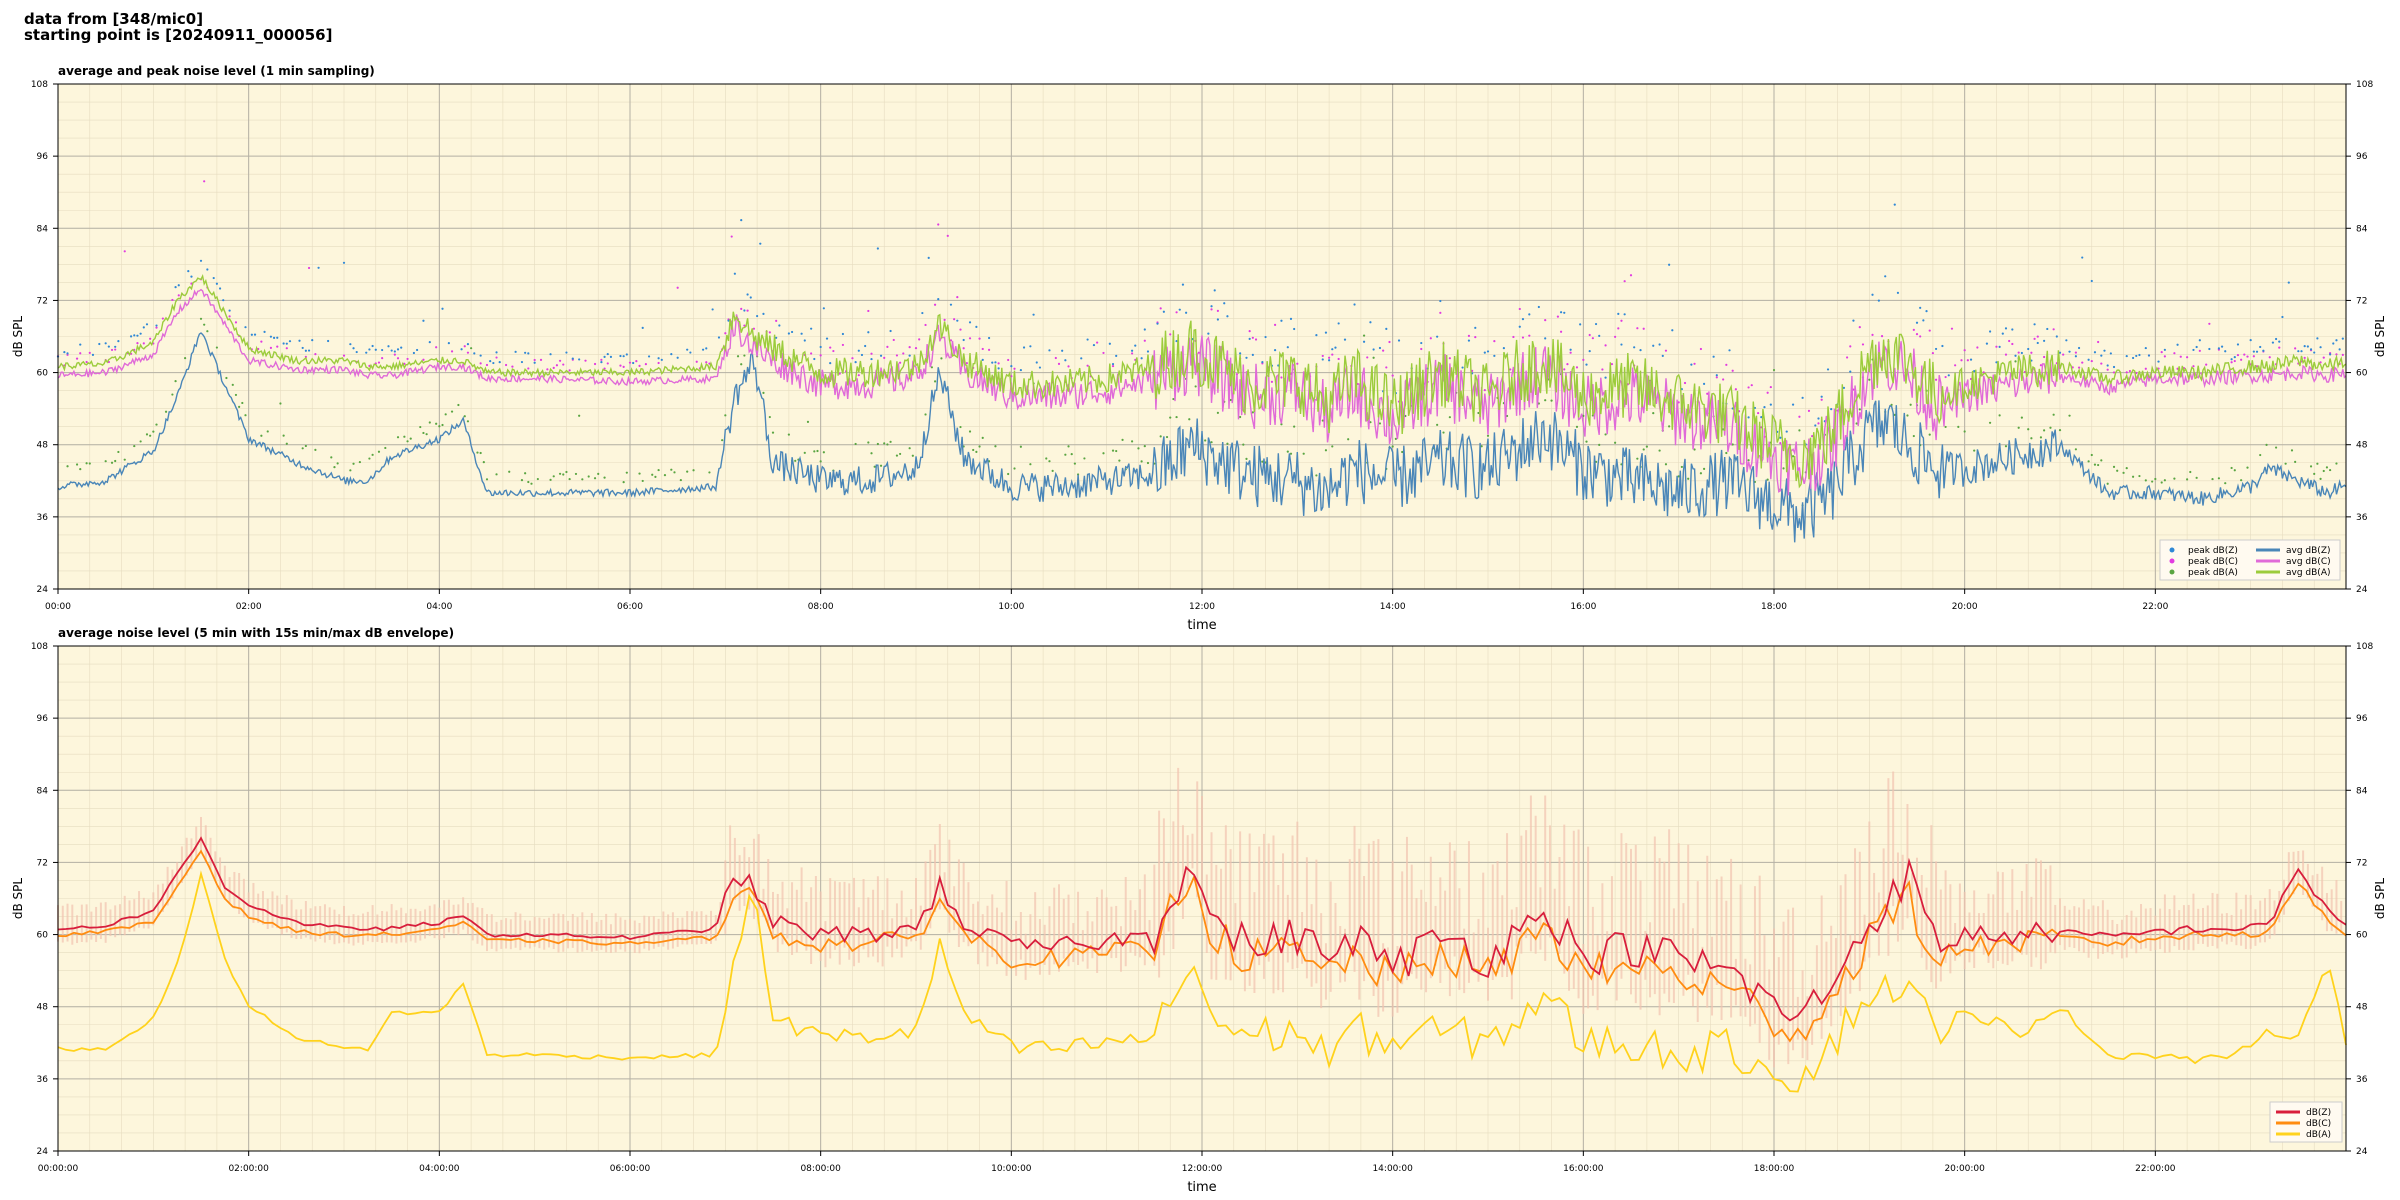 Image resolution: width=2400 pixels, height=1200 pixels. Describe the element at coordinates (114, 19) in the screenshot. I see `header-source: data from [348/mic0]` at that location.